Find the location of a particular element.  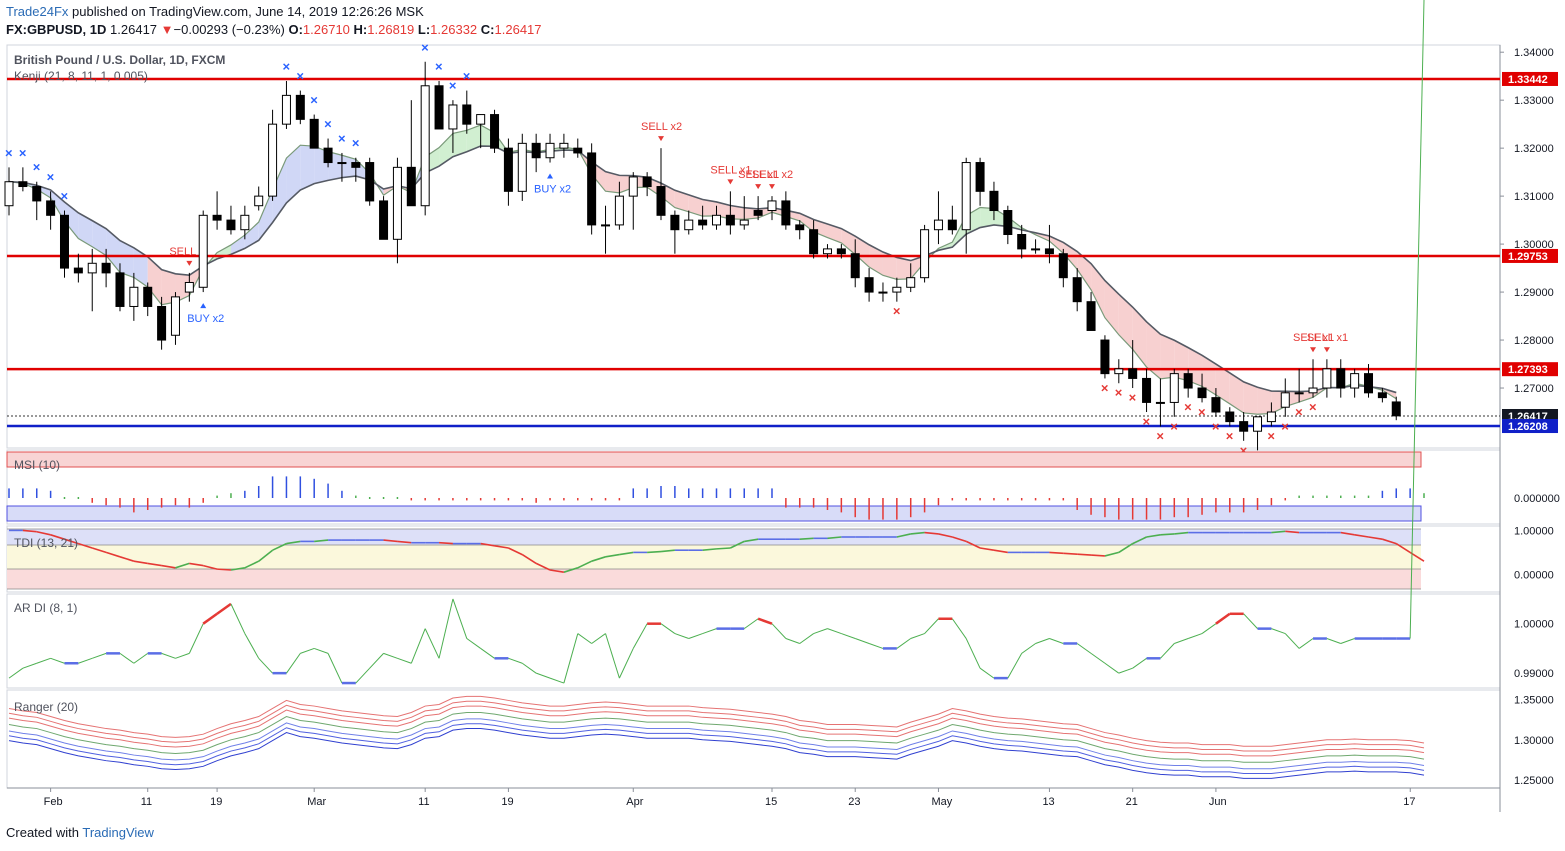

x-tick-label: Apr is located at coordinates (634, 802).